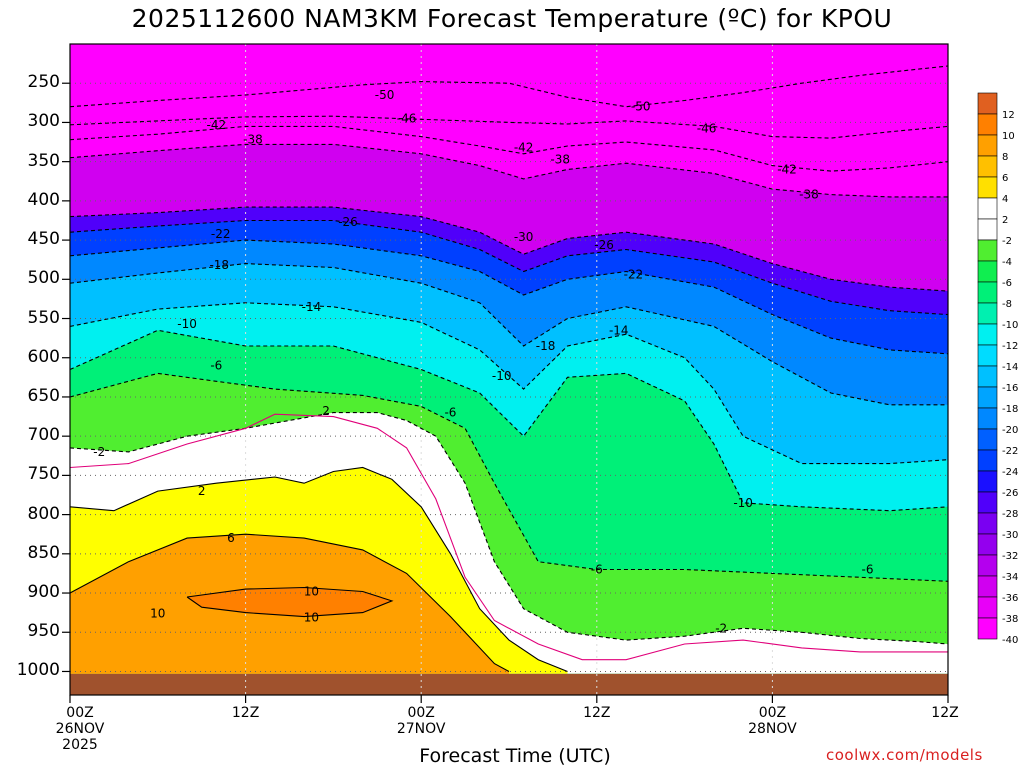 This screenshot has width=1024, height=768. Describe the element at coordinates (43, 552) in the screenshot. I see `y-tick-label: 850` at that location.